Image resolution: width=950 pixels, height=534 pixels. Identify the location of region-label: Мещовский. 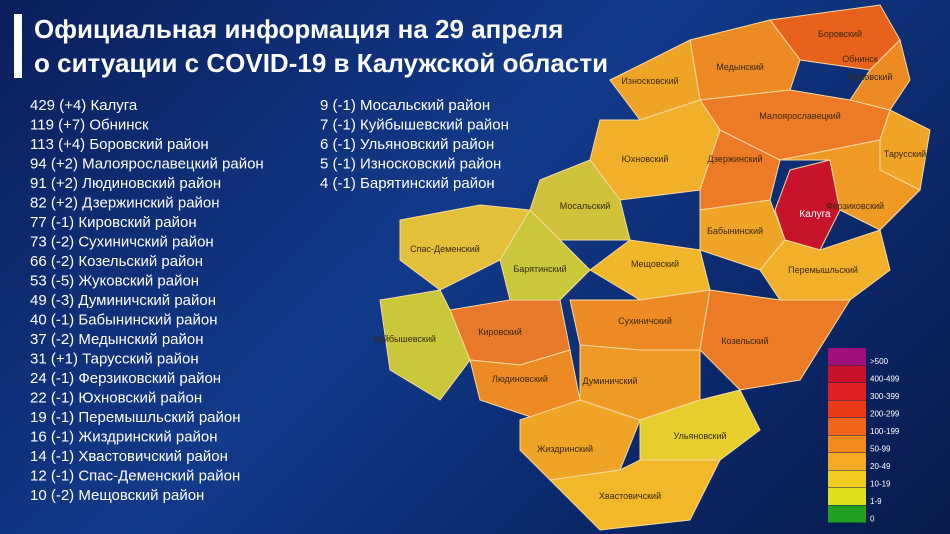
(655, 264).